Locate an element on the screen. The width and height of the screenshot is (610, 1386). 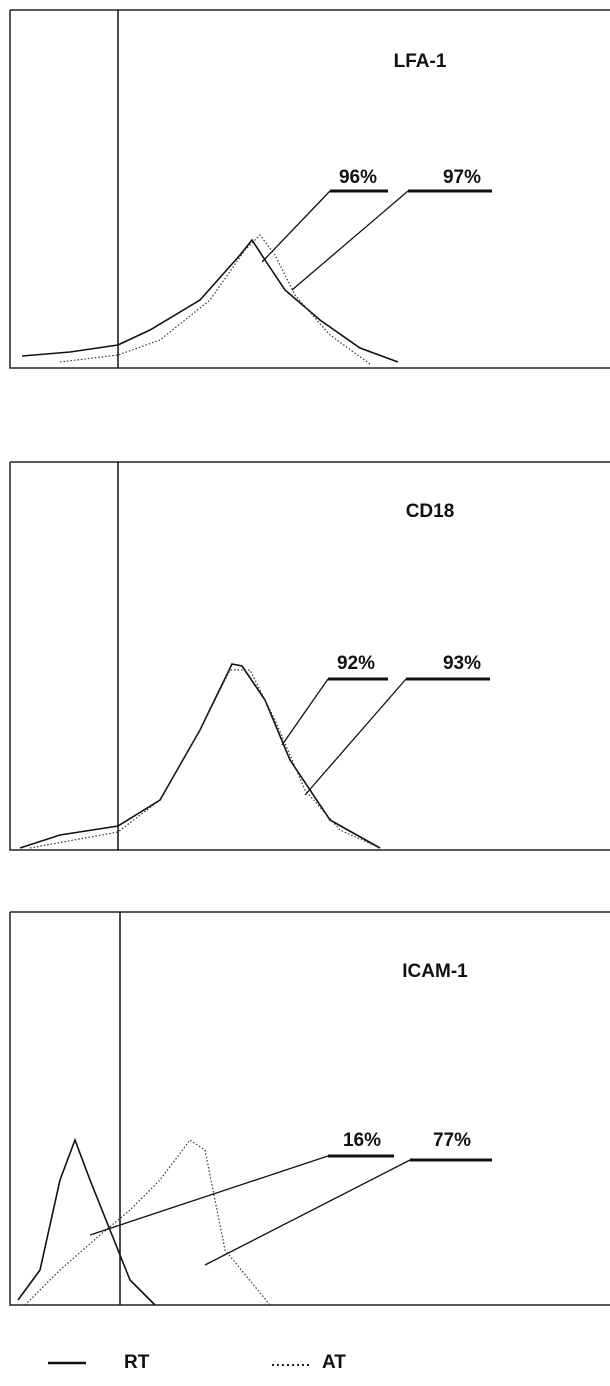
panel-title: CD18 is located at coordinates (430, 511).